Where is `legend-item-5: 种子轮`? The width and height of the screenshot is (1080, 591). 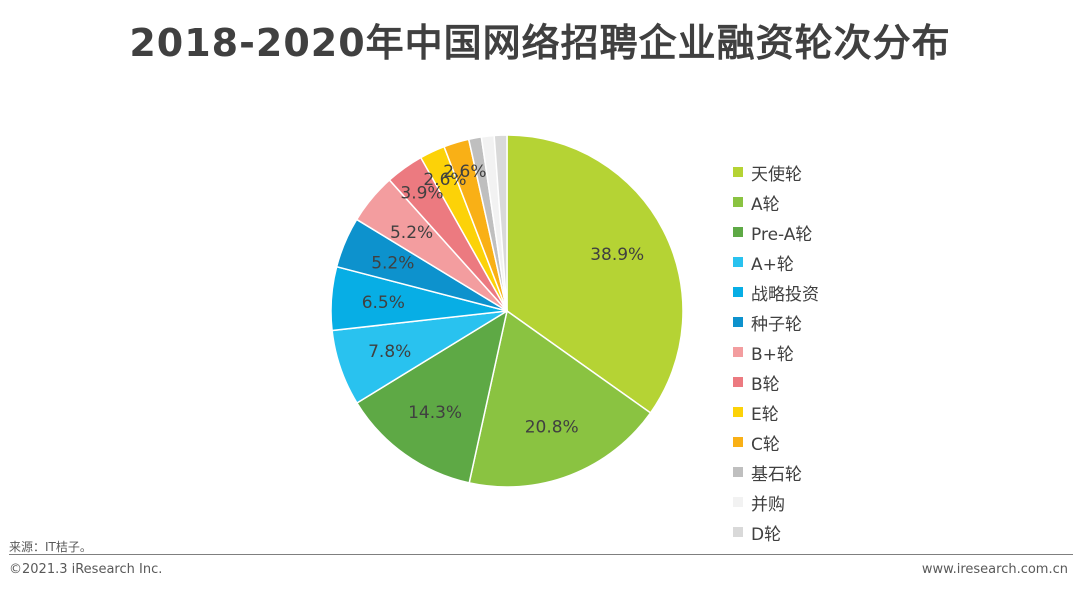 legend-item-5: 种子轮 is located at coordinates (776, 322).